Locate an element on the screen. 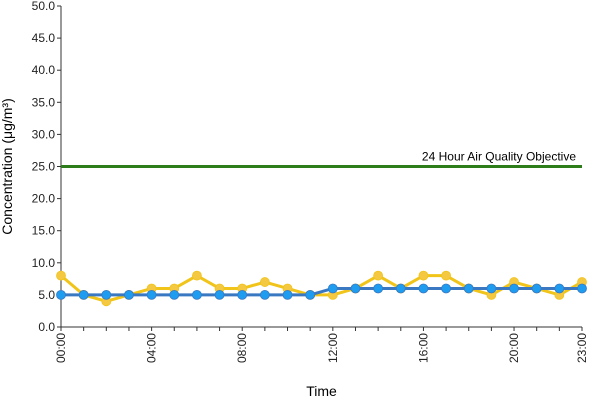 This screenshot has width=600, height=400. x-tick-label: 23:00 is located at coordinates (582, 348).